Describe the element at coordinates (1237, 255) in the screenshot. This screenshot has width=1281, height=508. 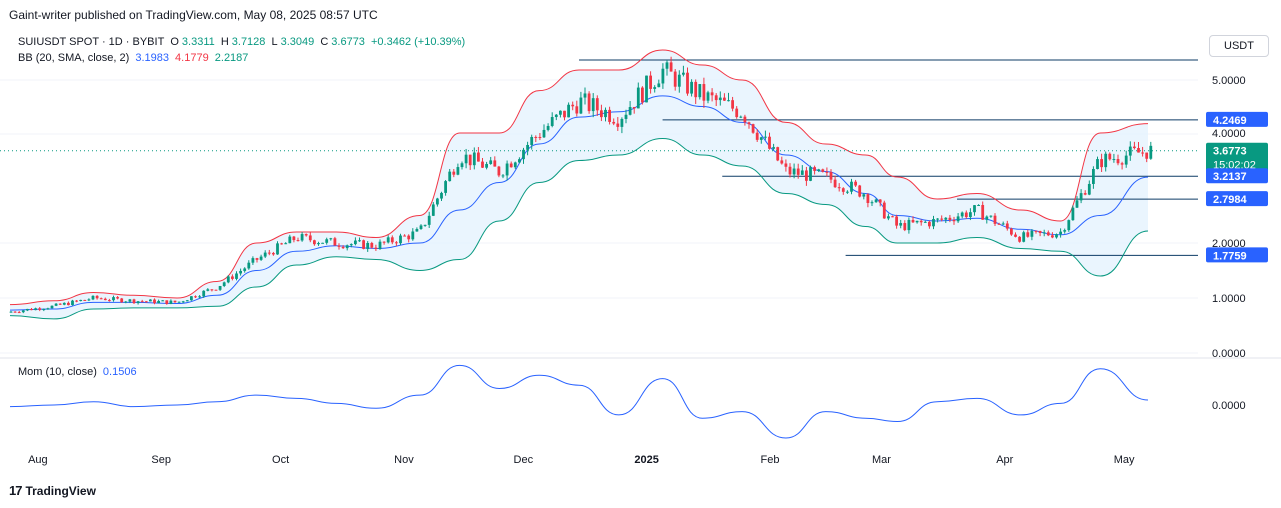
I see `price-badge: 1.7759` at that location.